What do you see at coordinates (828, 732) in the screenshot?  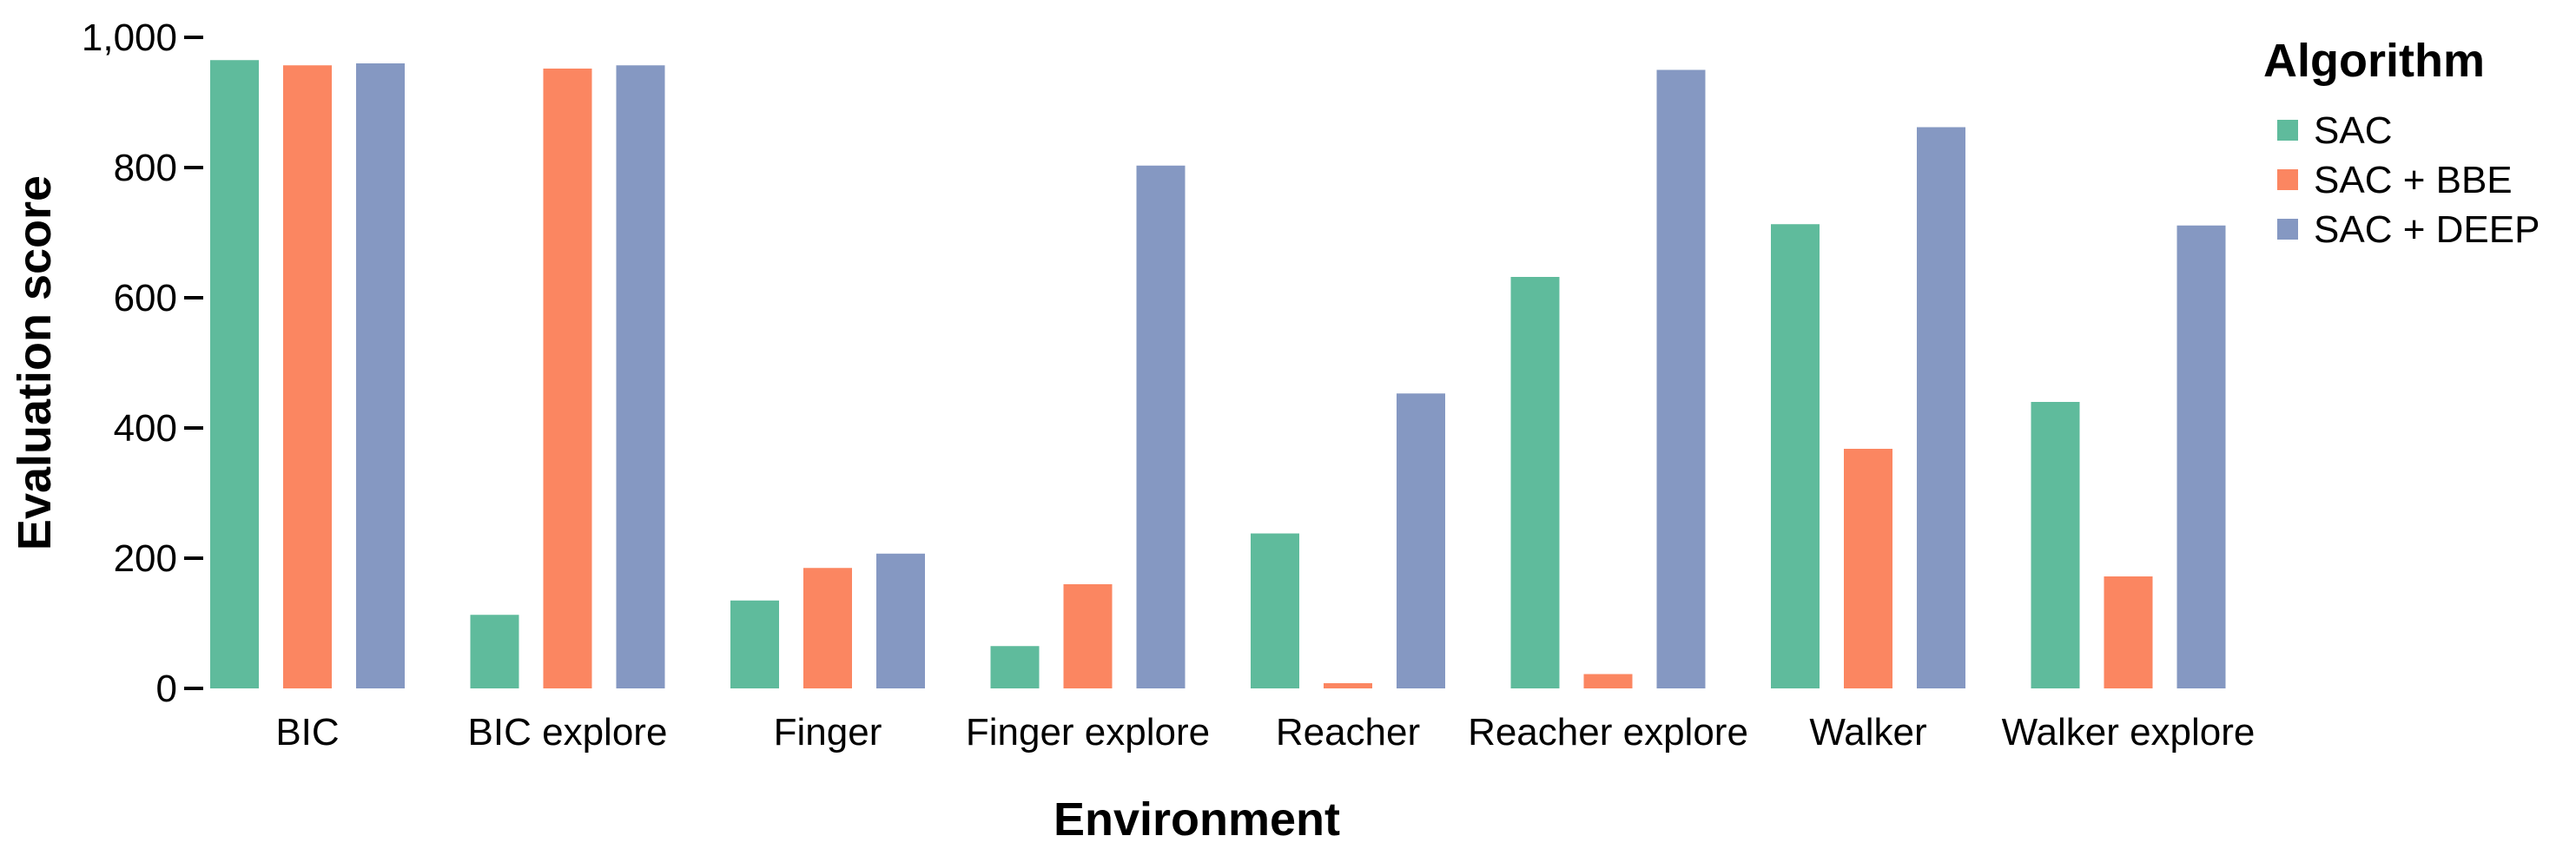 I see `x-tick-label: Finger` at bounding box center [828, 732].